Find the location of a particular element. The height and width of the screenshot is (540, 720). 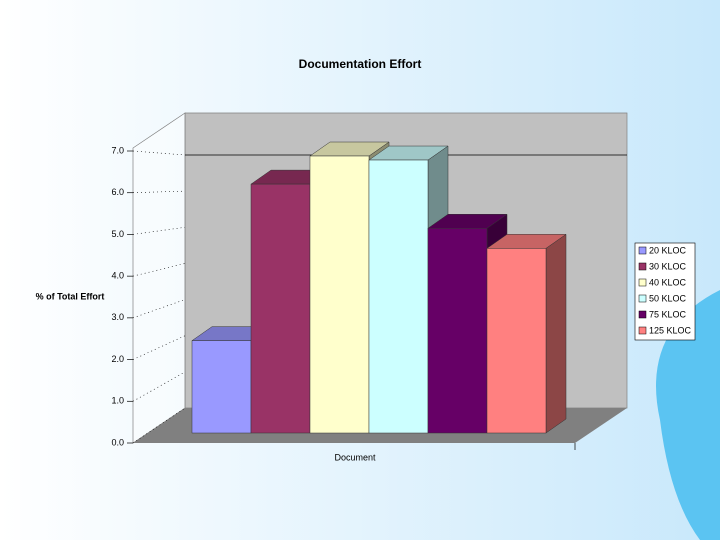

y-tick-label: 7.0 is located at coordinates (117, 150).